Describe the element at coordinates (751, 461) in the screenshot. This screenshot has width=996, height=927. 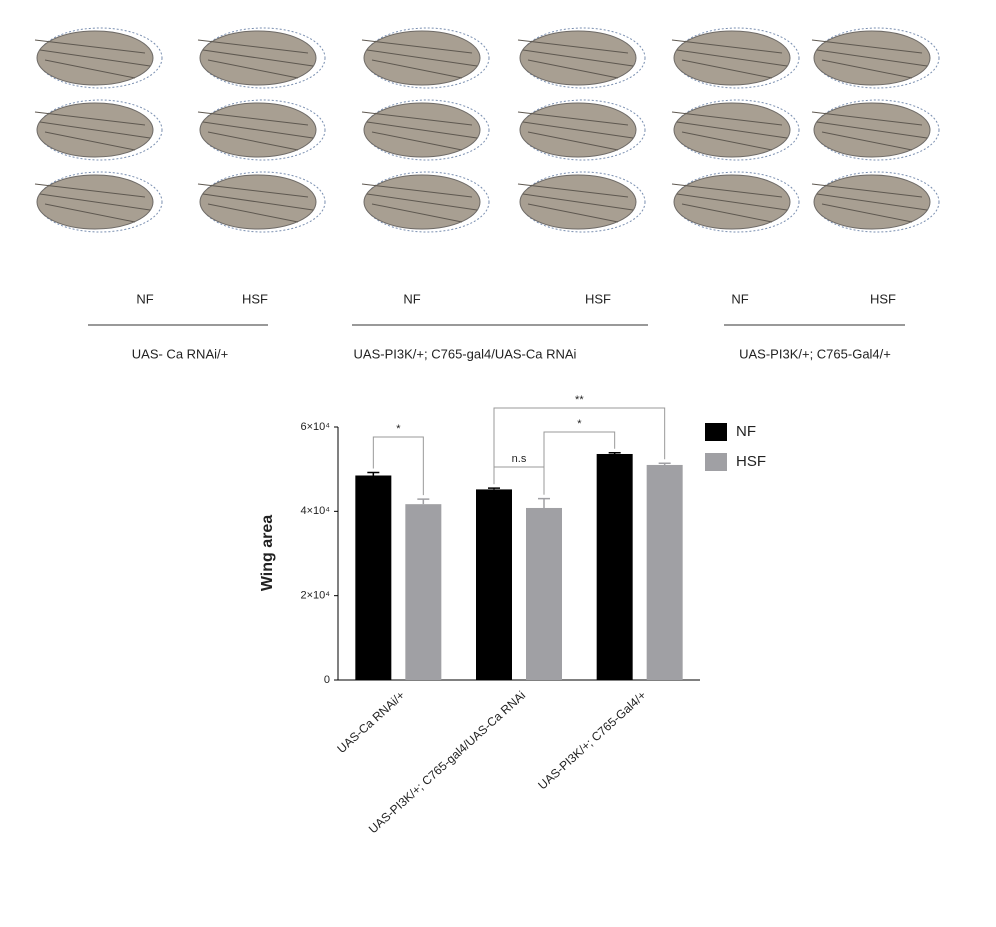
I see `legend-label: HSF` at that location.